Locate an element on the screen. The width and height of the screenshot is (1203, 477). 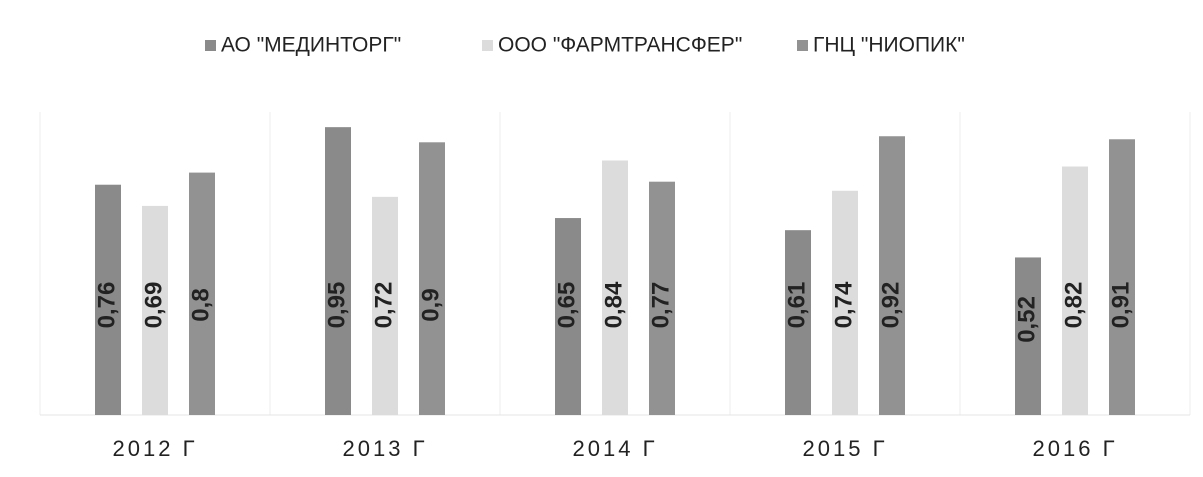
x-tick-label: 2015 Г is located at coordinates (845, 448).